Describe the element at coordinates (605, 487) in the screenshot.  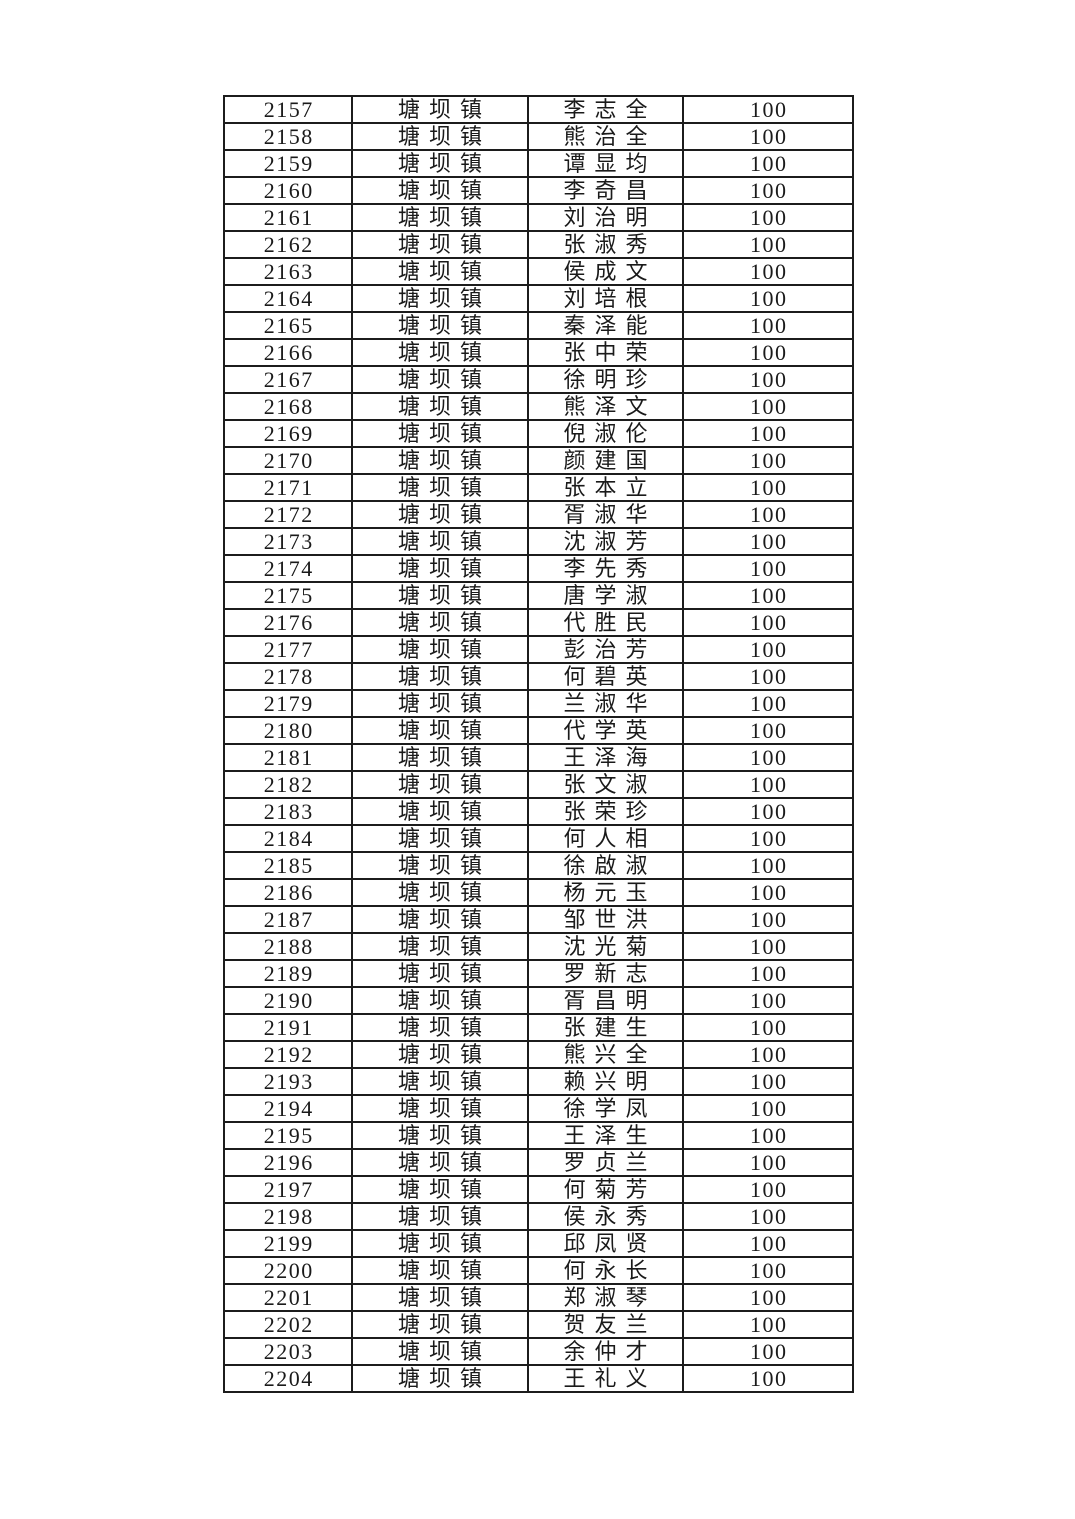
I see `cell-person-name: 张本立` at that location.